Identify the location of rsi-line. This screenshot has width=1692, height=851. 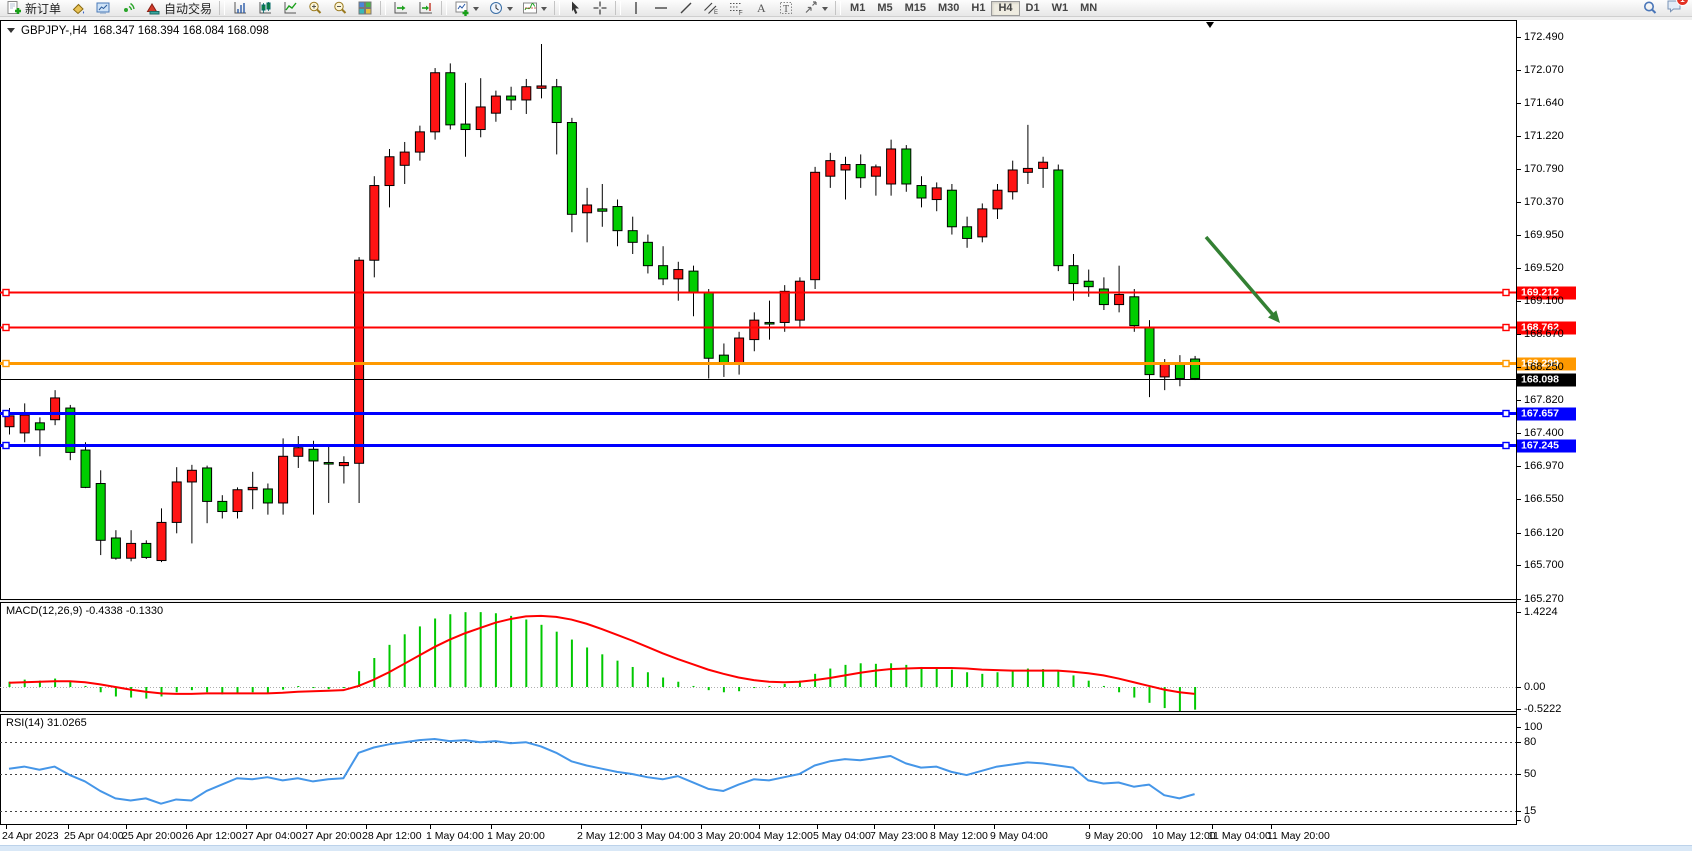
(601, 771).